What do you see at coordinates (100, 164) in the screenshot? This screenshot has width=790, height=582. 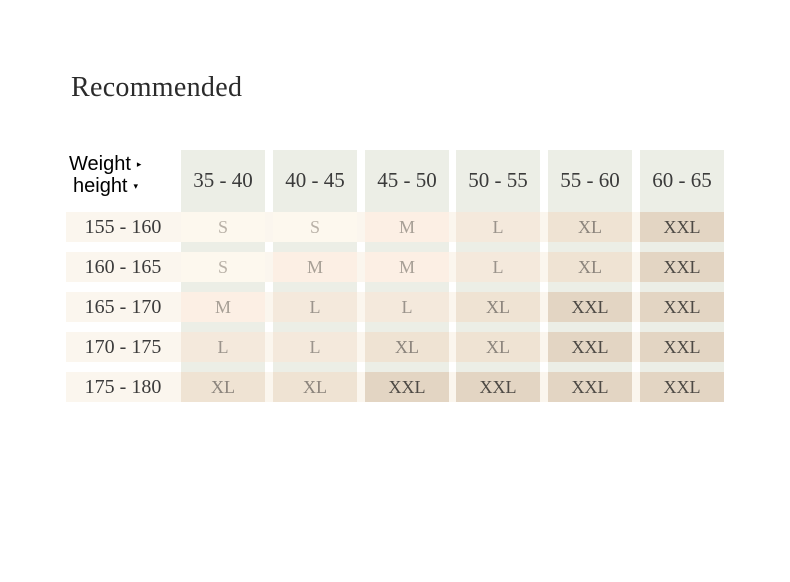 I see `weight-header-label: Weight` at bounding box center [100, 164].